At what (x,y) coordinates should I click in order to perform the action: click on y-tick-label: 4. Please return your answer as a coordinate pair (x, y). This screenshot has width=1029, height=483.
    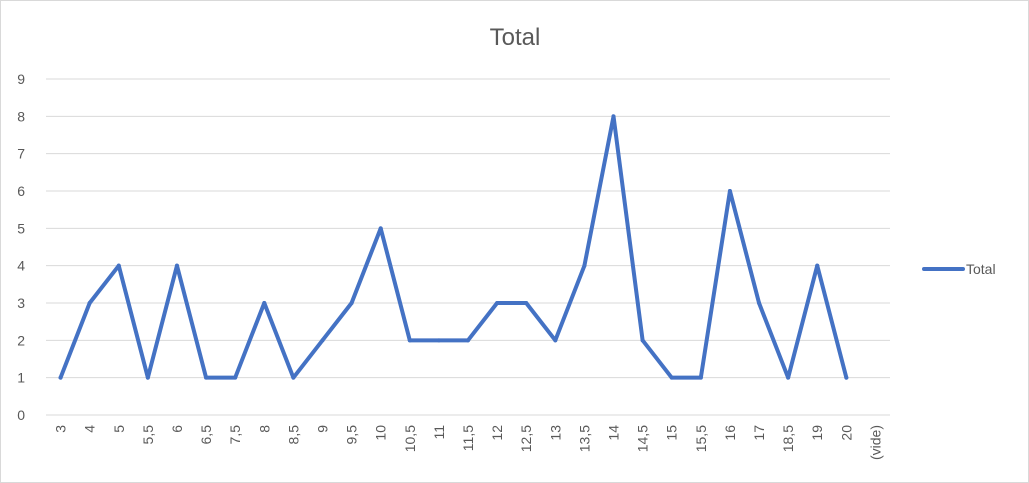
    Looking at the image, I should click on (21, 266).